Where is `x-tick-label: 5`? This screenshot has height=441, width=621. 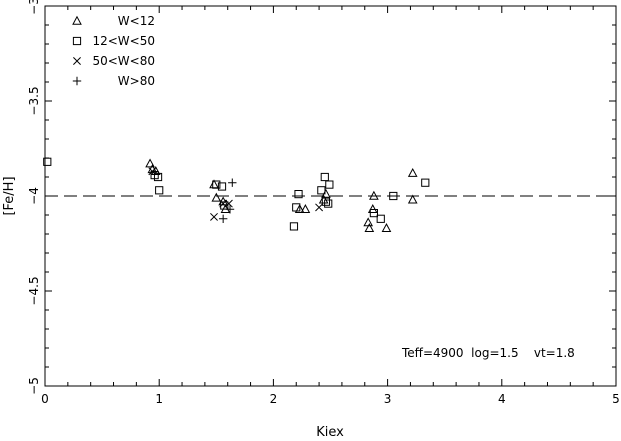 x-tick-label: 5 is located at coordinates (616, 399).